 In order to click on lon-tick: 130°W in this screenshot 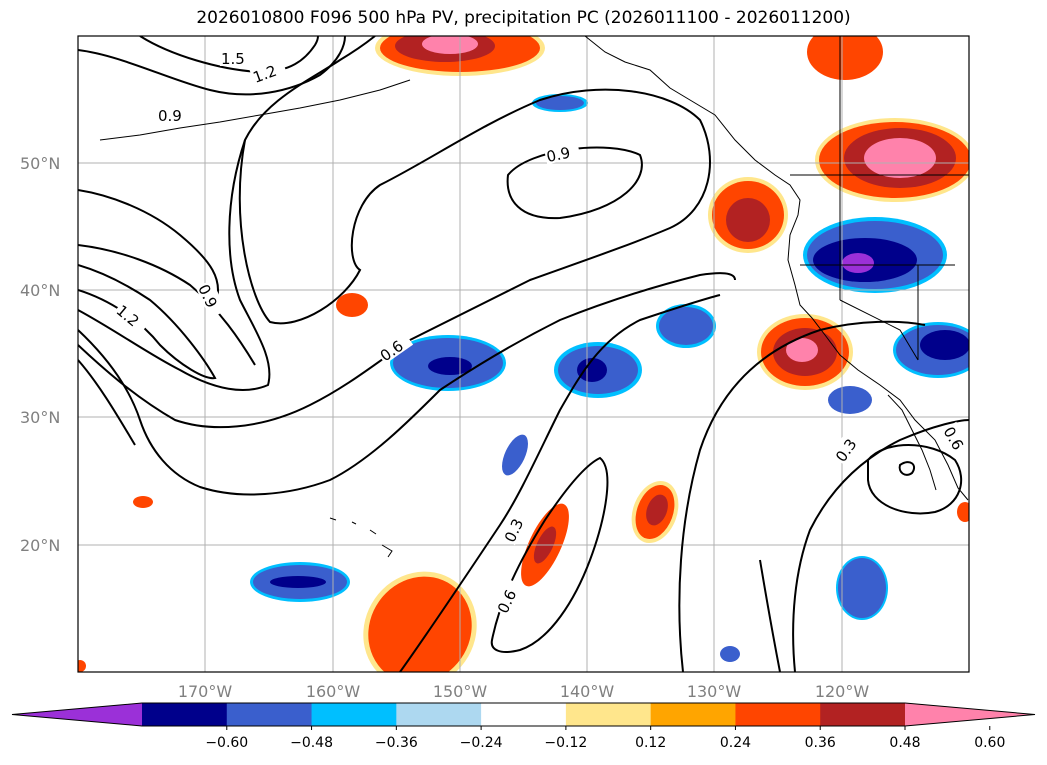, I will do `click(714, 691)`.